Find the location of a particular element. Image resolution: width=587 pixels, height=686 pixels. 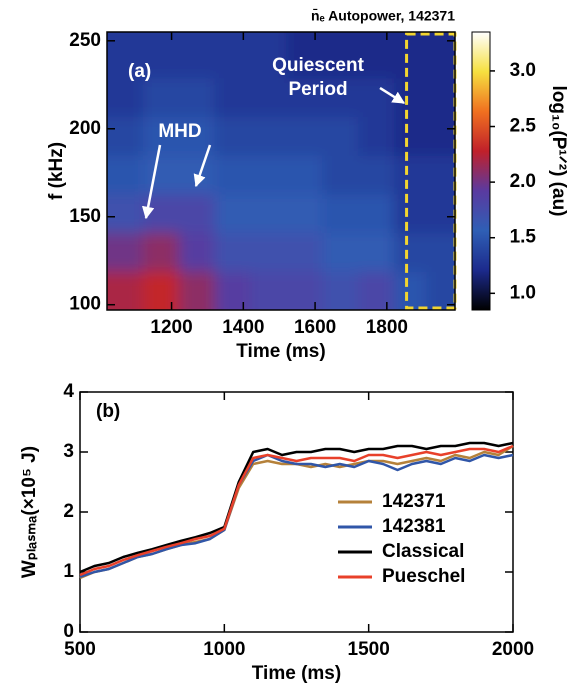

y-tick-label: 250 is located at coordinates (85, 40).